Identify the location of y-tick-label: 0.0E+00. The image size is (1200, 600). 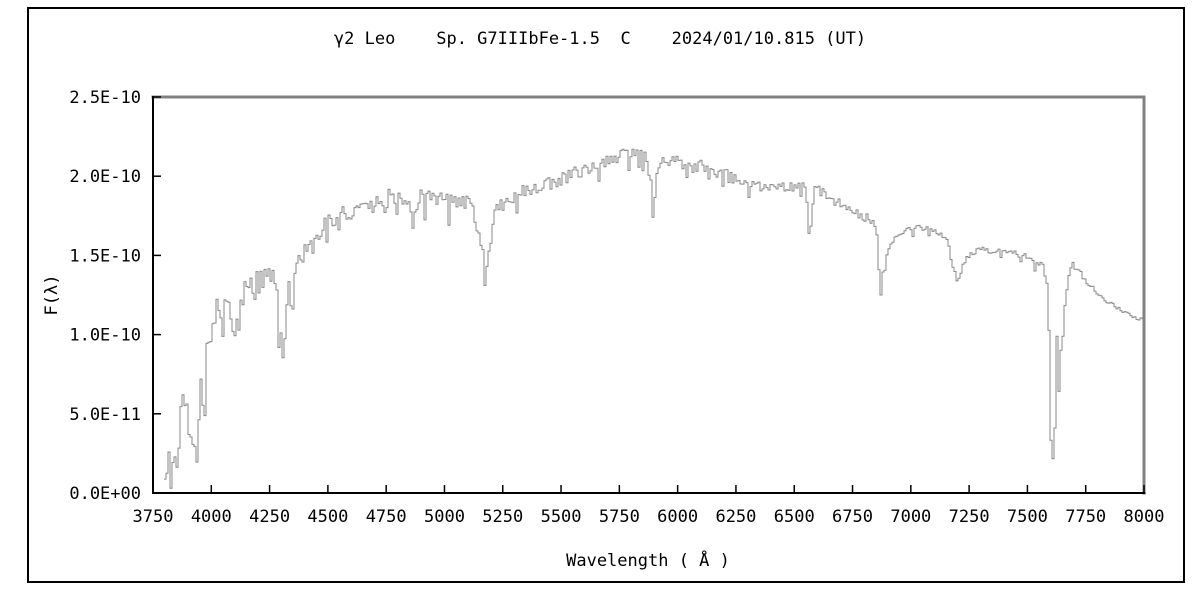
(105, 494).